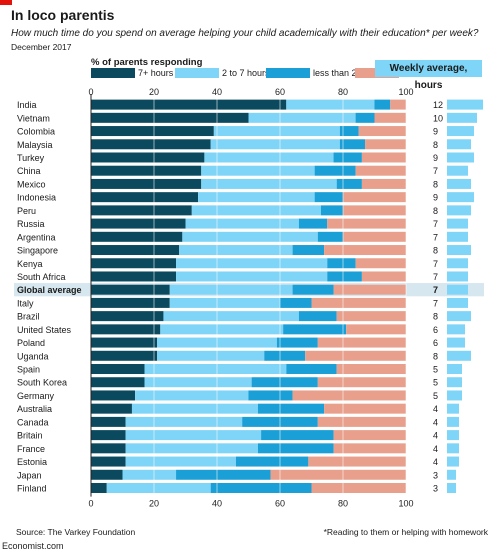  What do you see at coordinates (154, 504) in the screenshot?
I see `x-tick-label-bottom: 20` at bounding box center [154, 504].